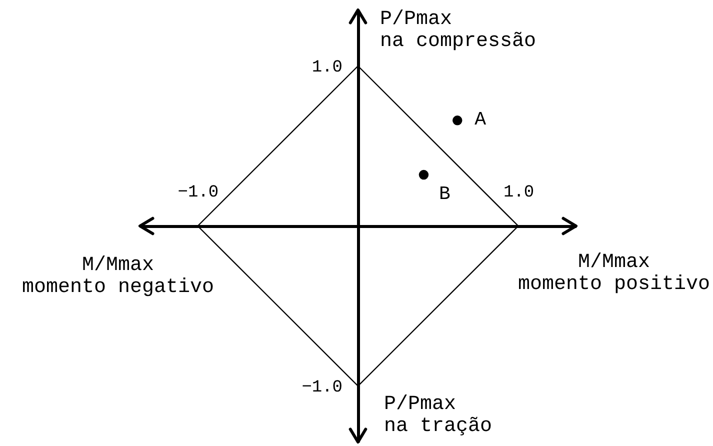 The width and height of the screenshot is (713, 446). Describe the element at coordinates (444, 193) in the screenshot. I see `series-label: B` at that location.